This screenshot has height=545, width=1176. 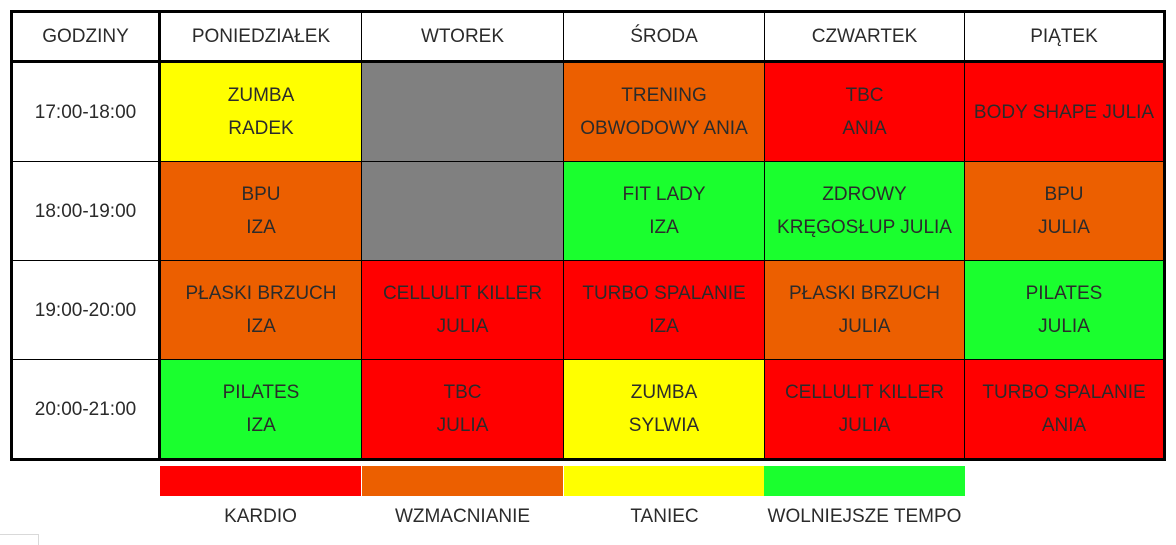 What do you see at coordinates (664, 409) in the screenshot?
I see `class-cell-wednesday: ZUMBA SYLWIA` at bounding box center [664, 409].